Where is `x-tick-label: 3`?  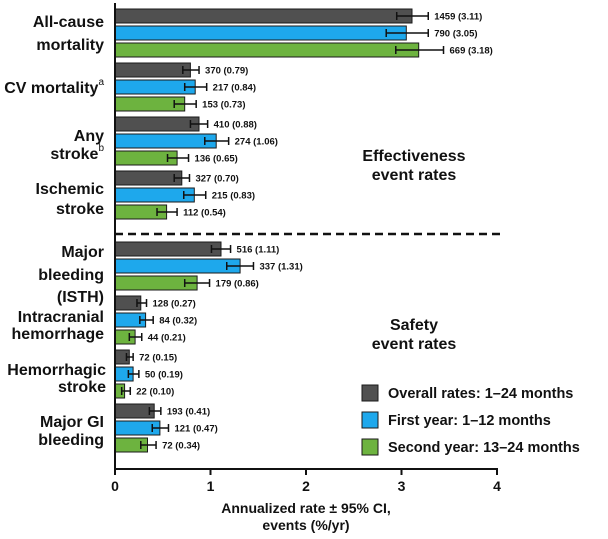 x-tick-label: 3 is located at coordinates (402, 486).